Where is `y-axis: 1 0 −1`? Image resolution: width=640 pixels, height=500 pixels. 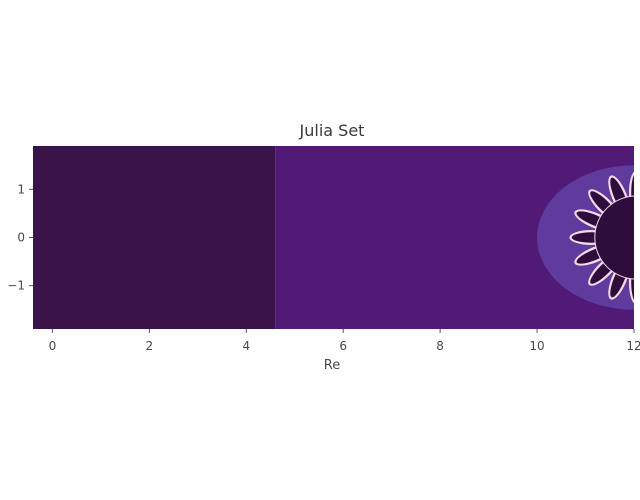 y-axis: 1 0 −1 is located at coordinates (20, 237).